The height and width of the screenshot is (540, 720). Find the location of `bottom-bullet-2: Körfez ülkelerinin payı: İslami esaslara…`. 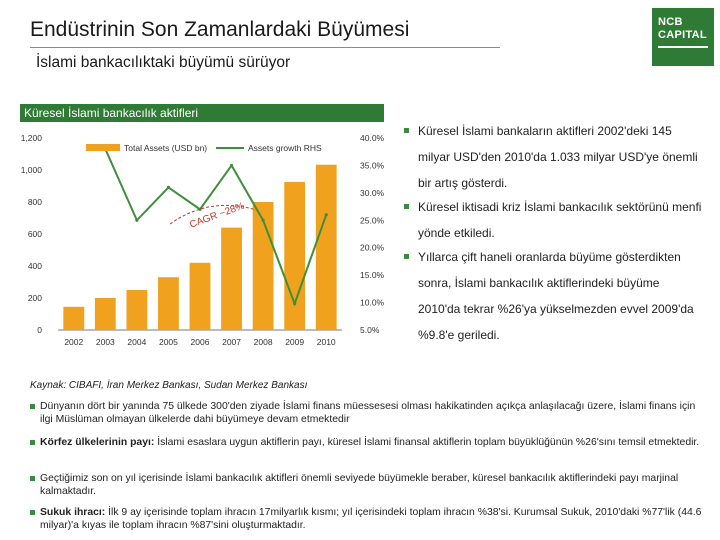

bottom-bullet-2: Körfez ülkelerinin payı: İslami esaslara… is located at coordinates (370, 442).